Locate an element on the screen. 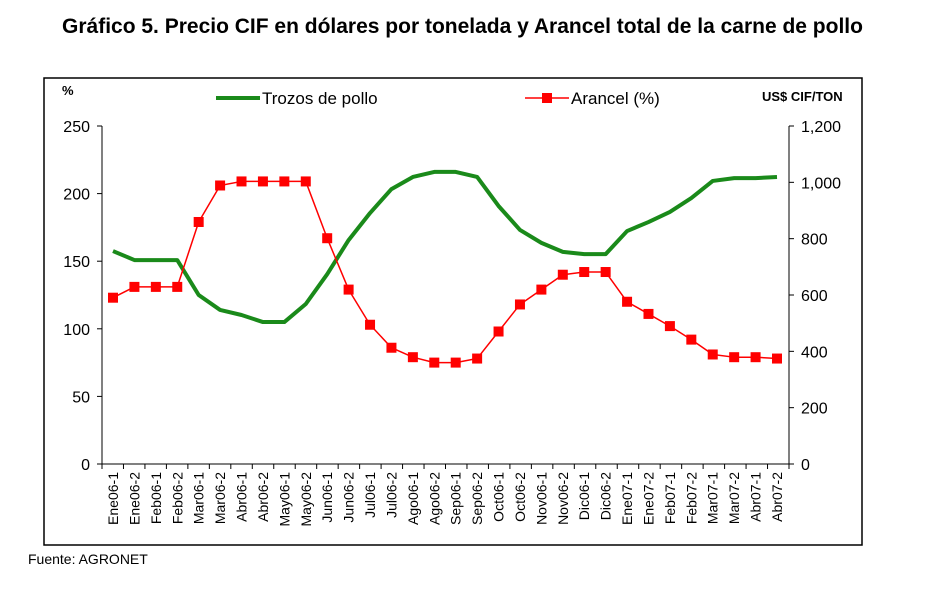 This screenshot has width=925, height=592. chart-source: Fuente: AGRONET is located at coordinates (88, 559).